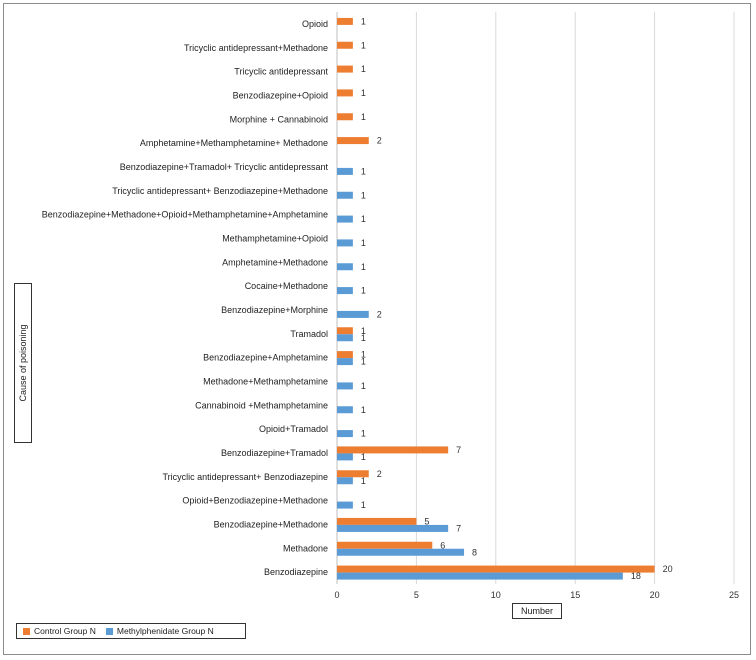 Image resolution: width=756 pixels, height=660 pixels. What do you see at coordinates (305, 548) in the screenshot?
I see `category-label: Methadone` at bounding box center [305, 548].